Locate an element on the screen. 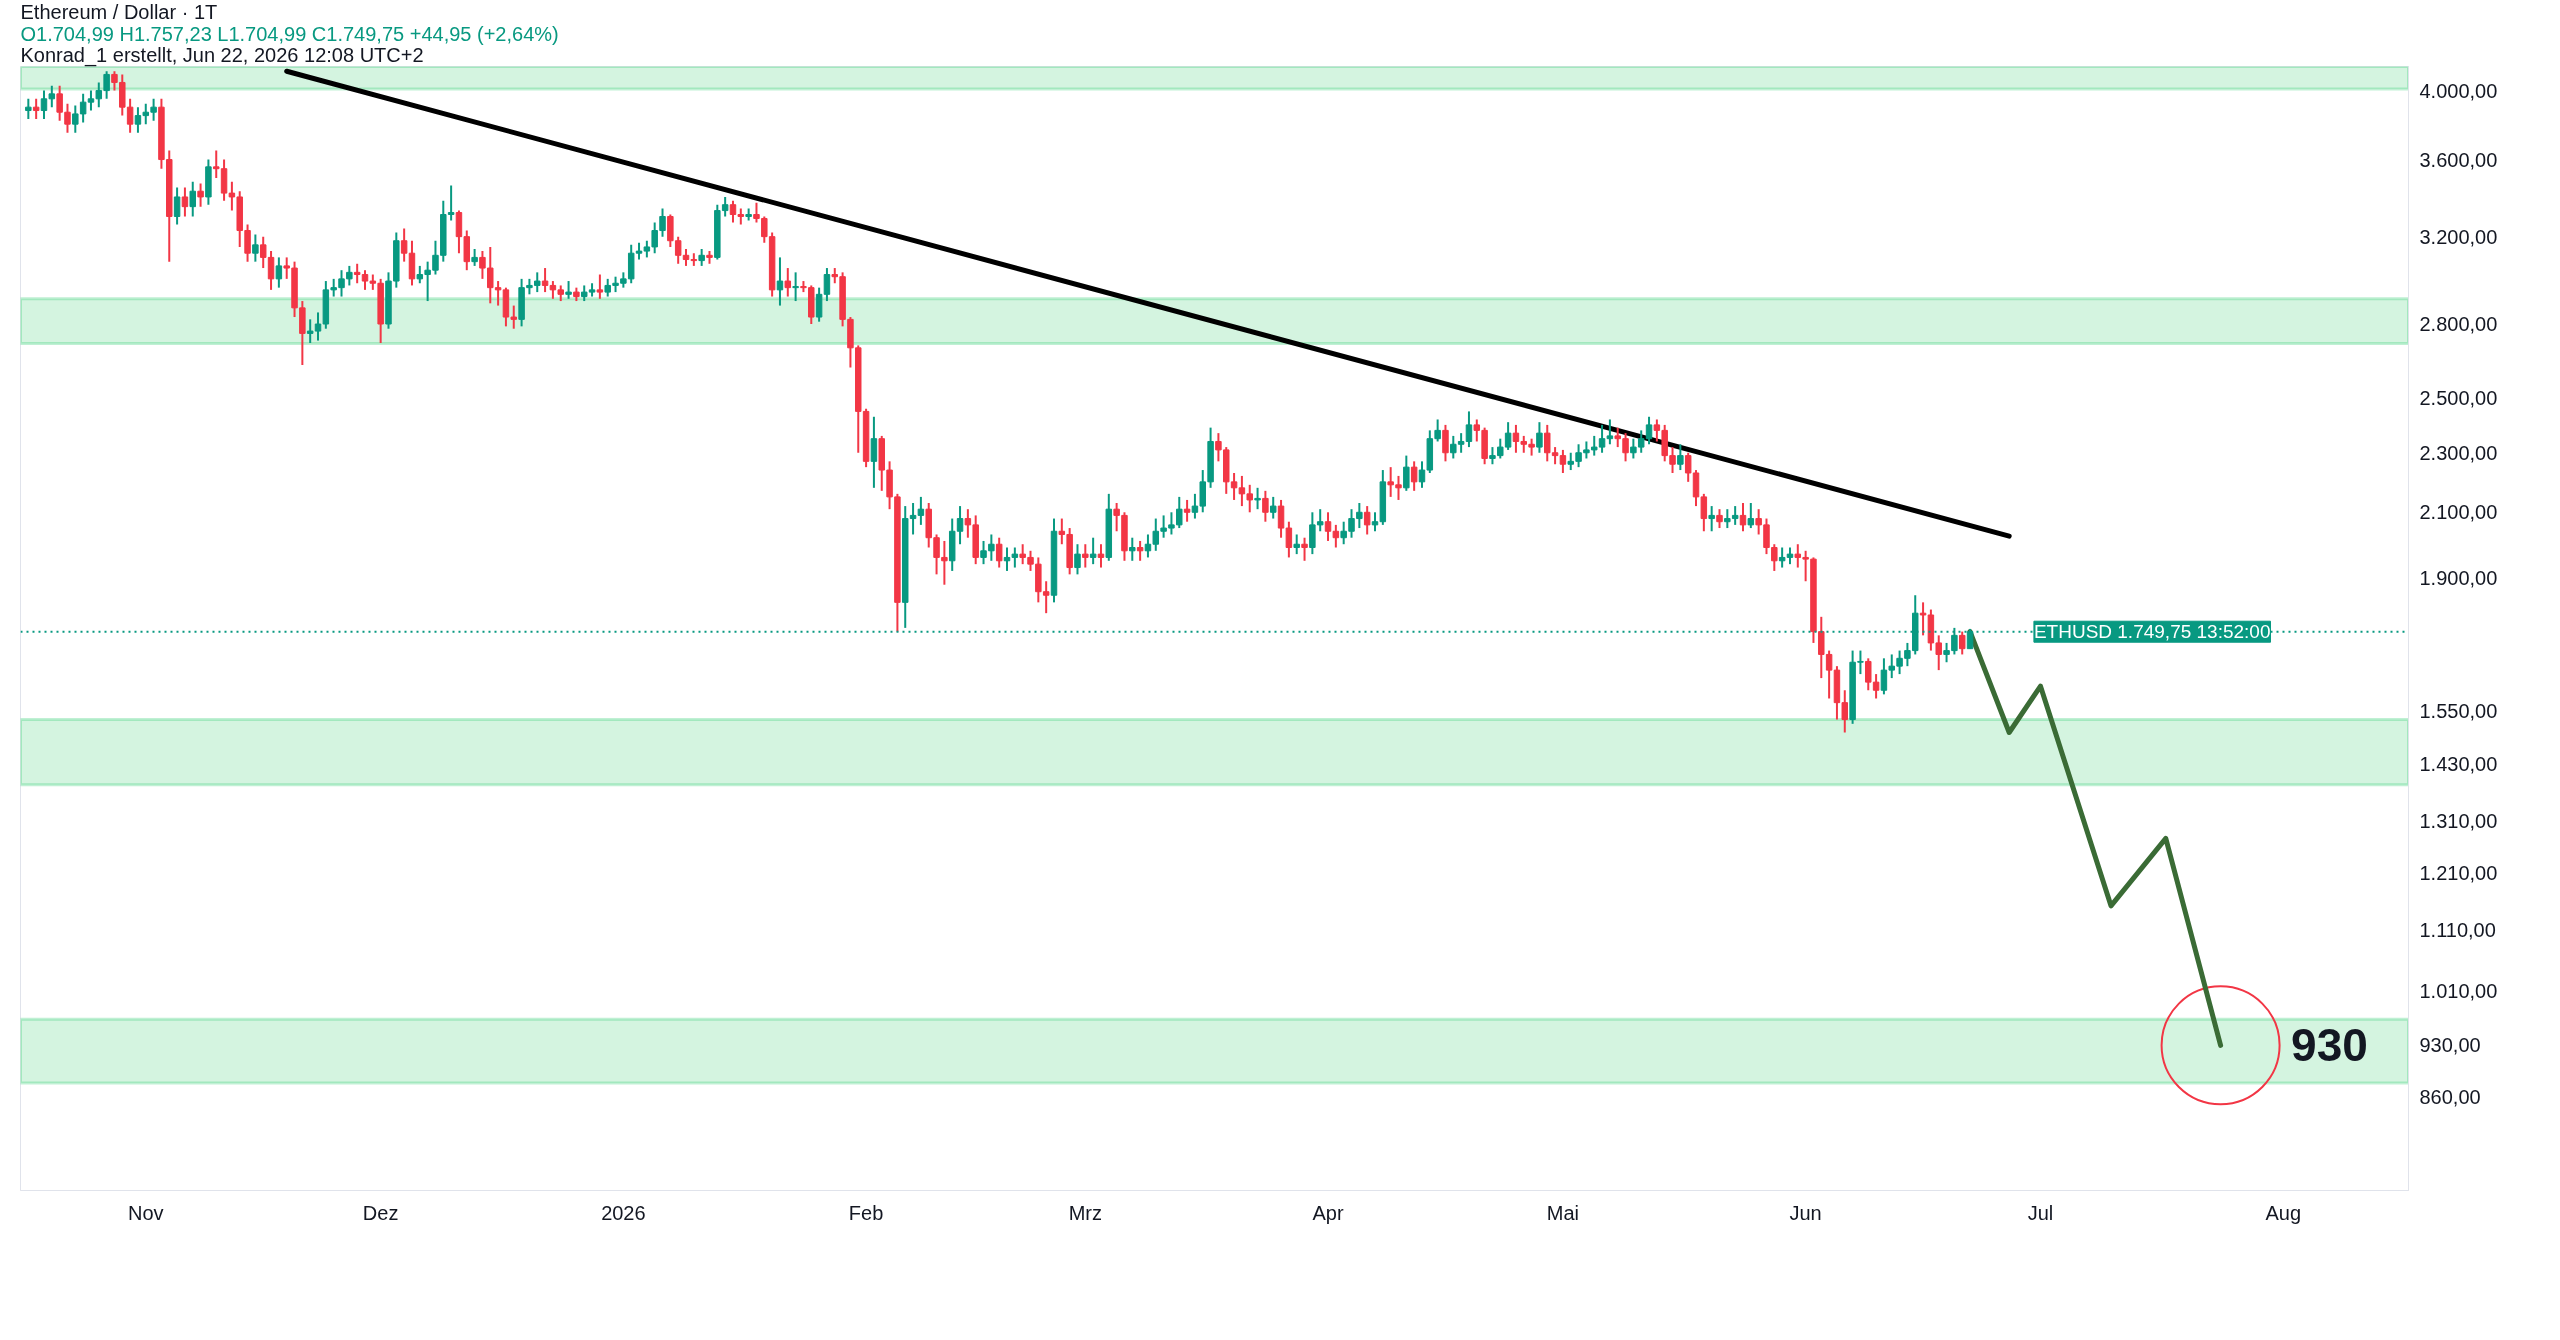  y-tick-label: 2.800,00 is located at coordinates (2458, 324).